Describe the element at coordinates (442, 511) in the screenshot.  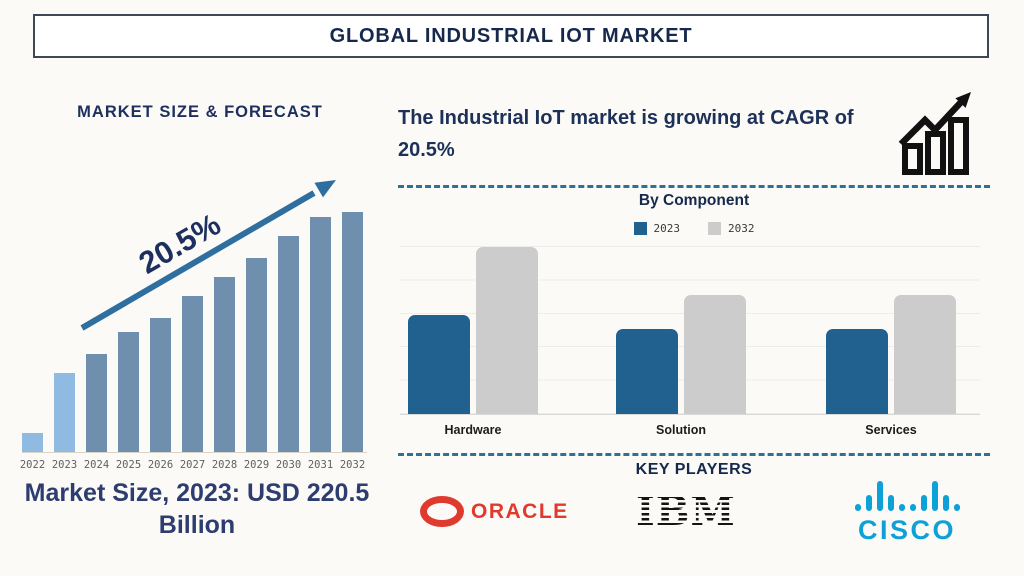
I see `oracle-ring-icon` at that location.